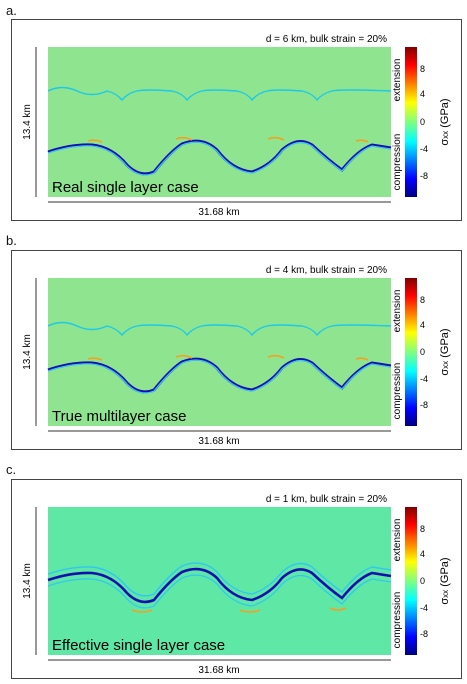  I want to click on panel-letter-b: b., so click(11, 240).